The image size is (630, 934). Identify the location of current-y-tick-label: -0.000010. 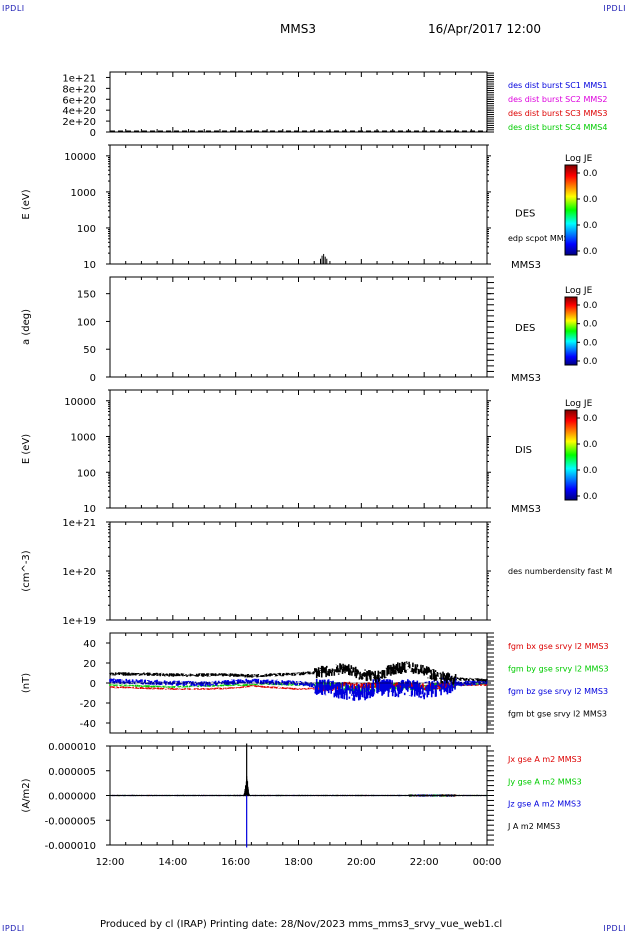
(70, 846).